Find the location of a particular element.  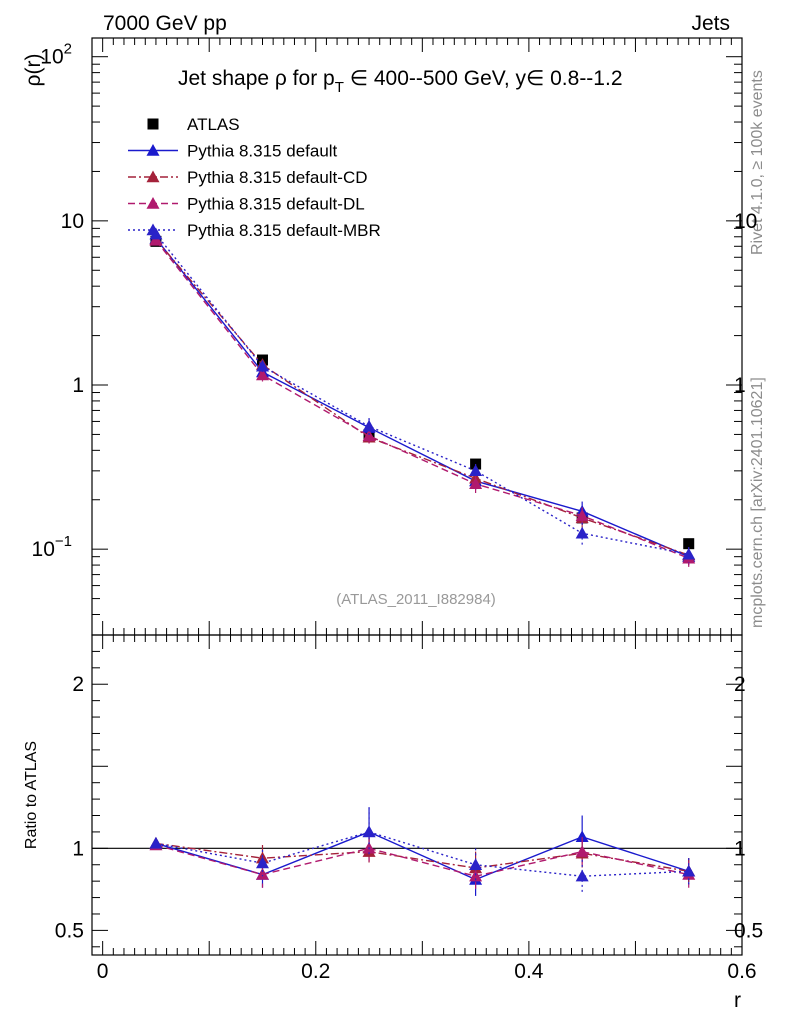

legend-entry: ATLAS is located at coordinates (193, 124).